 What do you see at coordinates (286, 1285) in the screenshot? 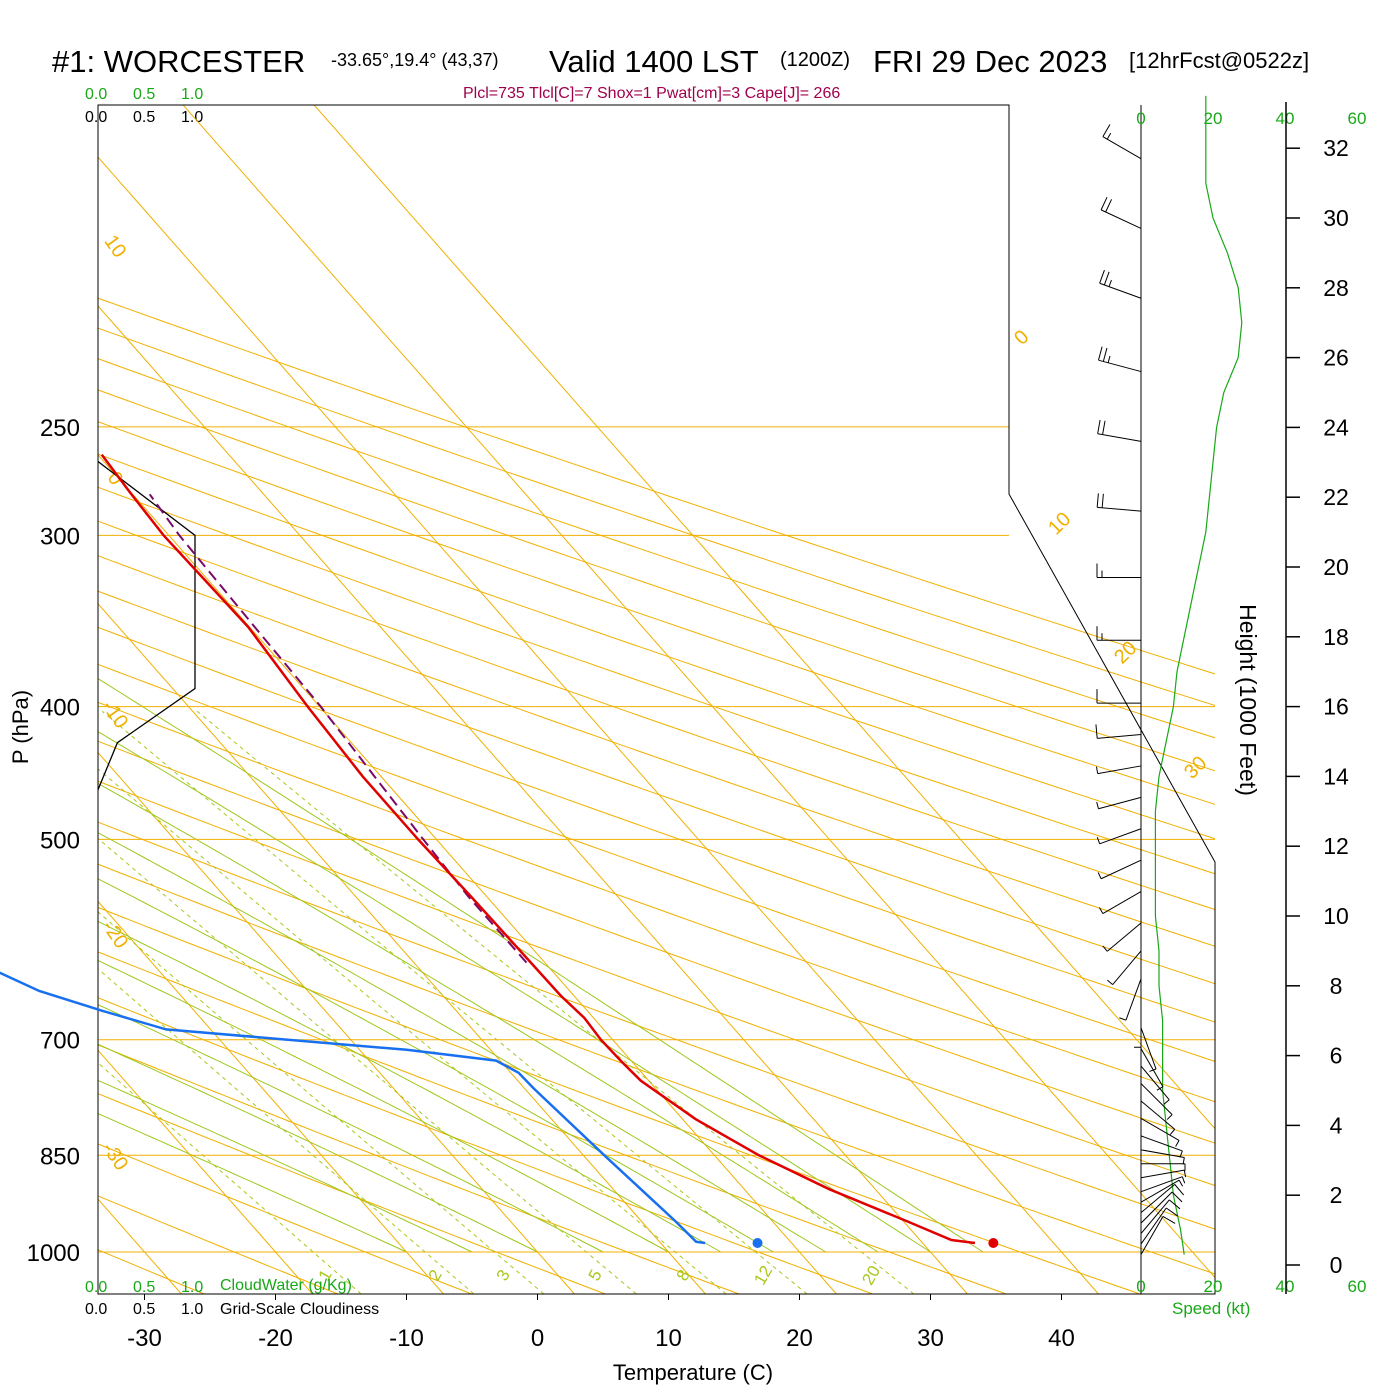
I see `cloud-water-label: CloudWater (g/Kg)` at bounding box center [286, 1285].